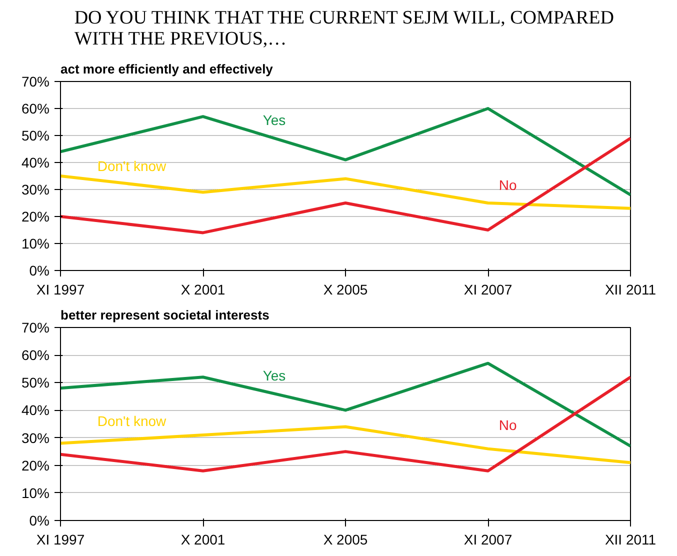 This screenshot has width=677, height=556. What do you see at coordinates (165, 315) in the screenshot?
I see `chart-subtitle: better represent societal interests` at bounding box center [165, 315].